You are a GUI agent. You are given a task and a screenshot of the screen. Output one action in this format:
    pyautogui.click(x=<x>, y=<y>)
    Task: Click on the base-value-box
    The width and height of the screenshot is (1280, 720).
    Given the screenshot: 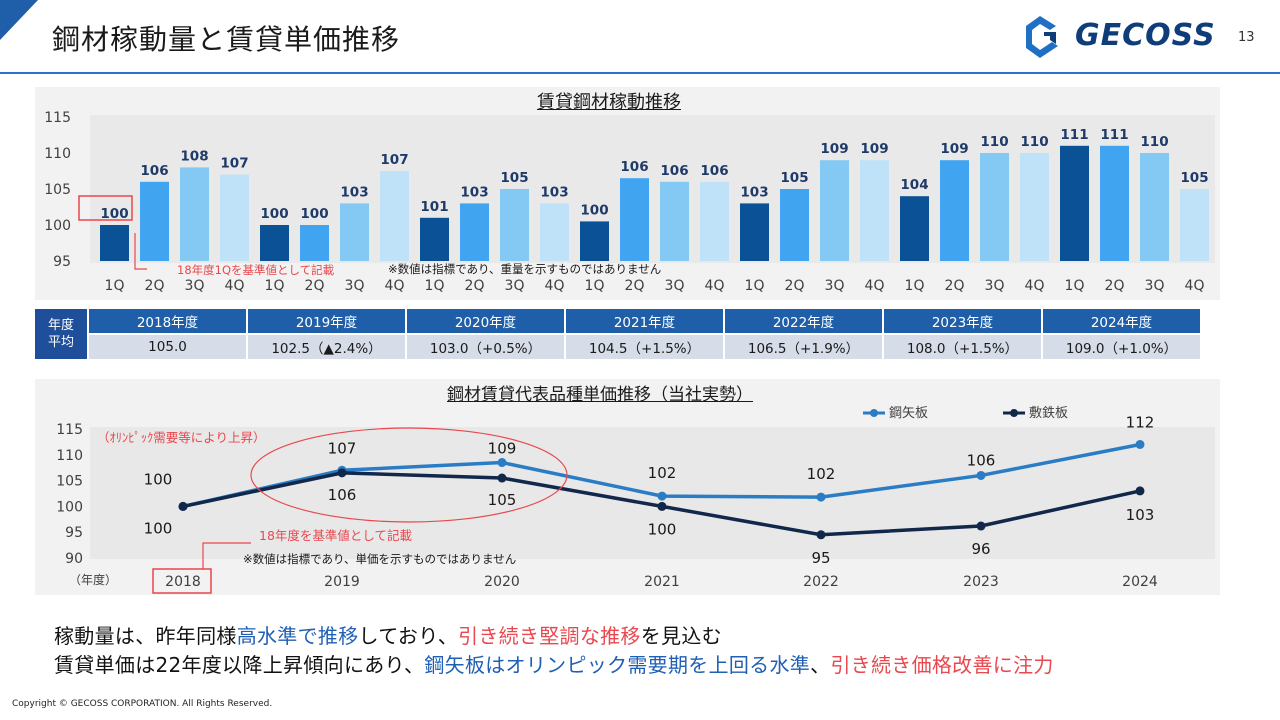 What is the action you would take?
    pyautogui.click(x=105, y=208)
    